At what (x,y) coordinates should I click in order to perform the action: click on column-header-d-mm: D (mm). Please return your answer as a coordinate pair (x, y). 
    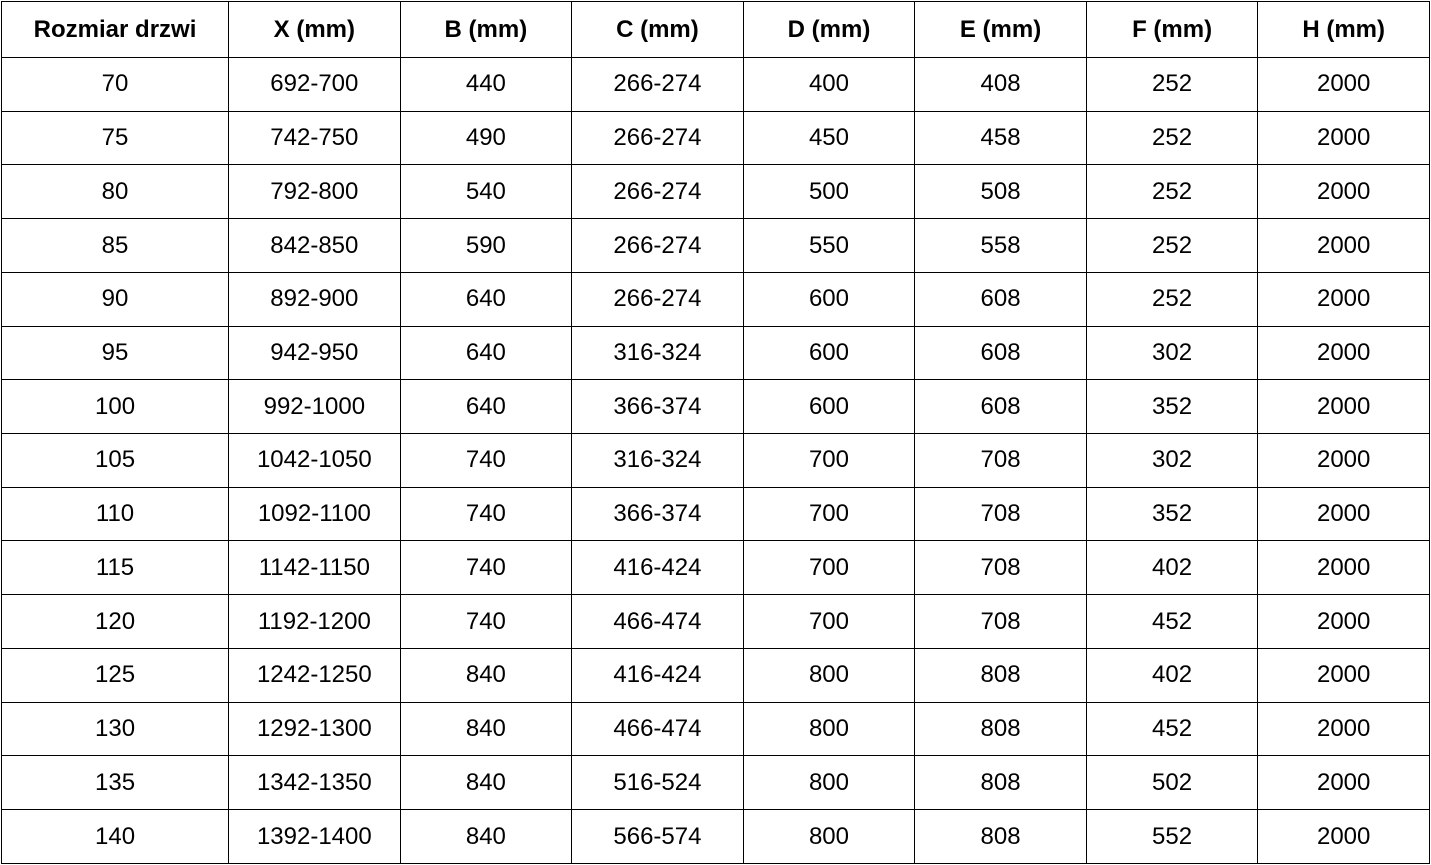
    Looking at the image, I should click on (829, 29).